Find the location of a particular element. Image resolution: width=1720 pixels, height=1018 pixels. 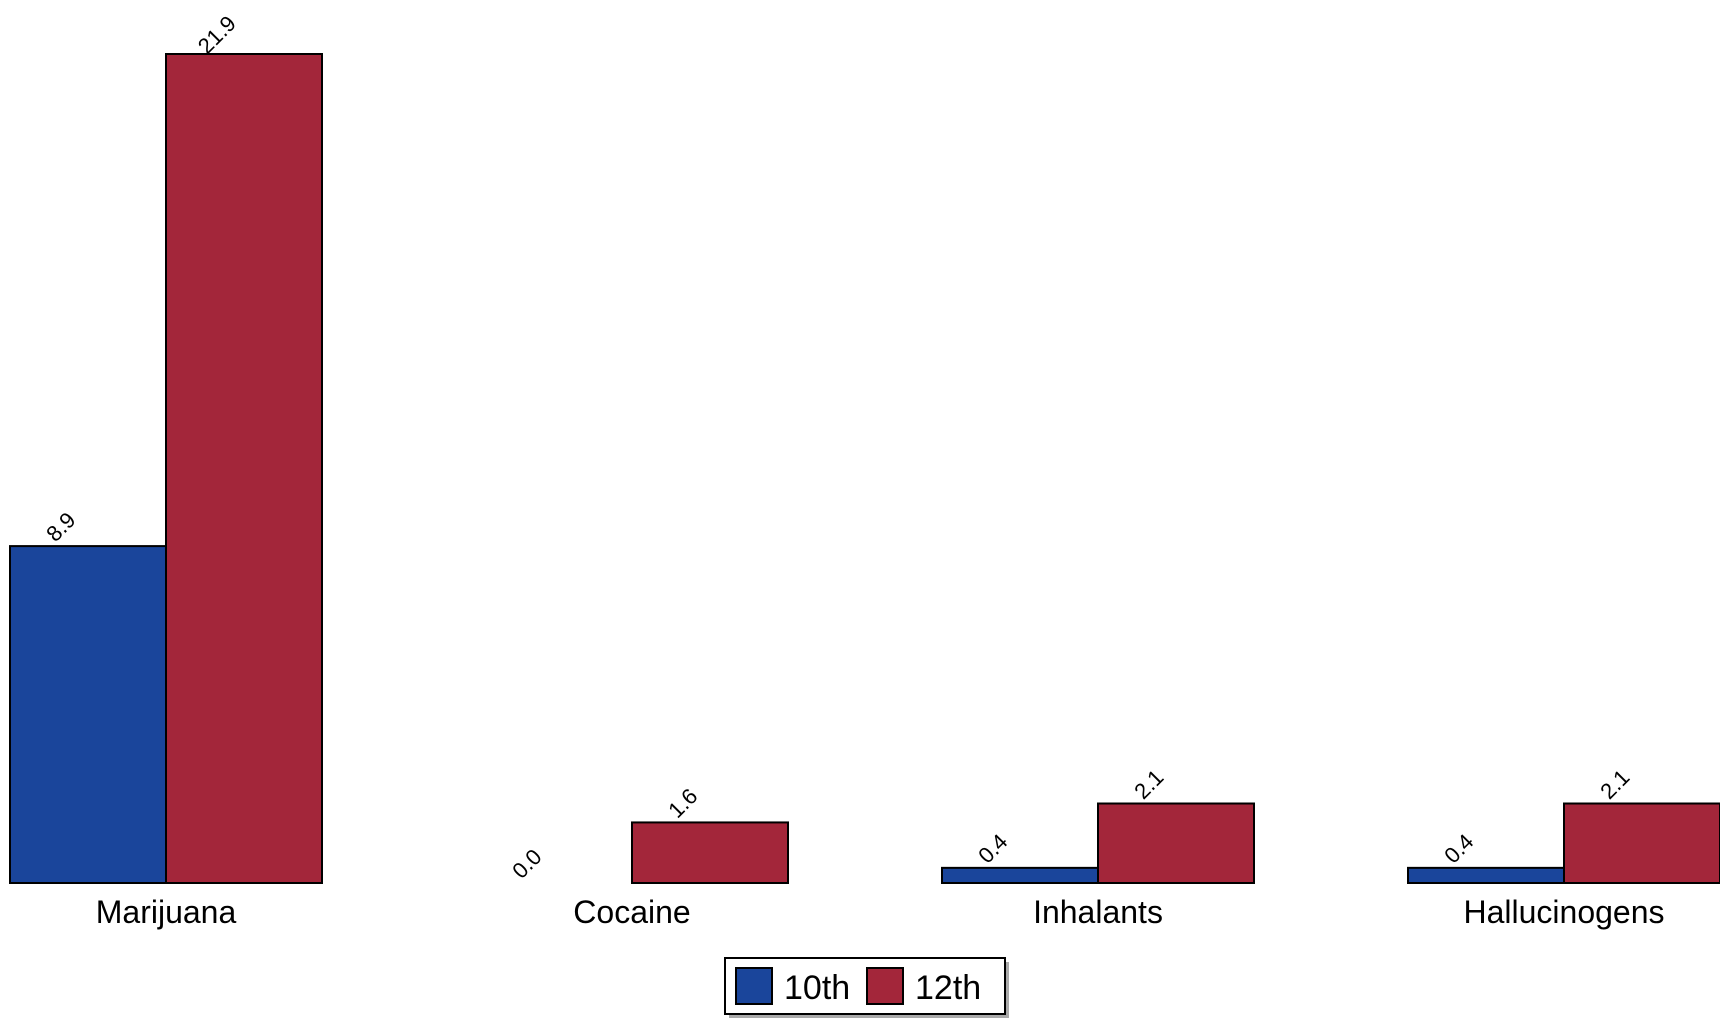

value-label-hallucinogens-10th: 0.4 is located at coordinates (1458, 848).